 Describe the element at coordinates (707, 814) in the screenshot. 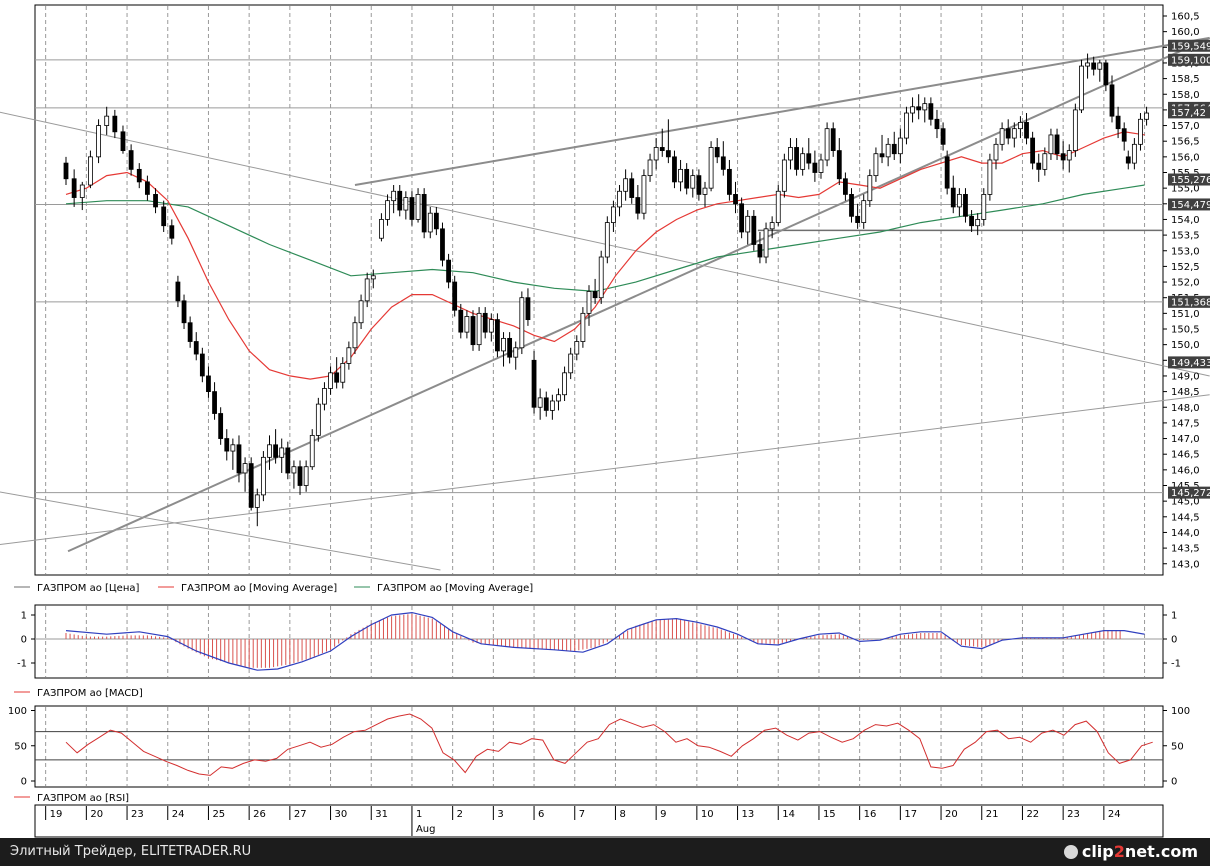

I see `date-label-16: 10` at that location.